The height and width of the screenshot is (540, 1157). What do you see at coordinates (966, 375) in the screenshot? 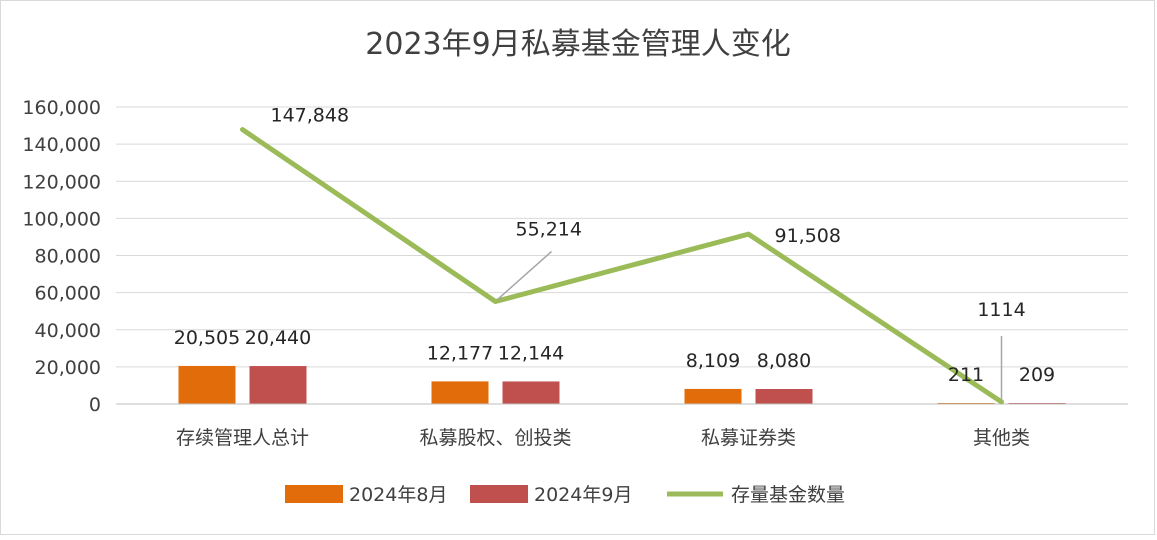
I see `bar-data-label: 211` at bounding box center [966, 375].